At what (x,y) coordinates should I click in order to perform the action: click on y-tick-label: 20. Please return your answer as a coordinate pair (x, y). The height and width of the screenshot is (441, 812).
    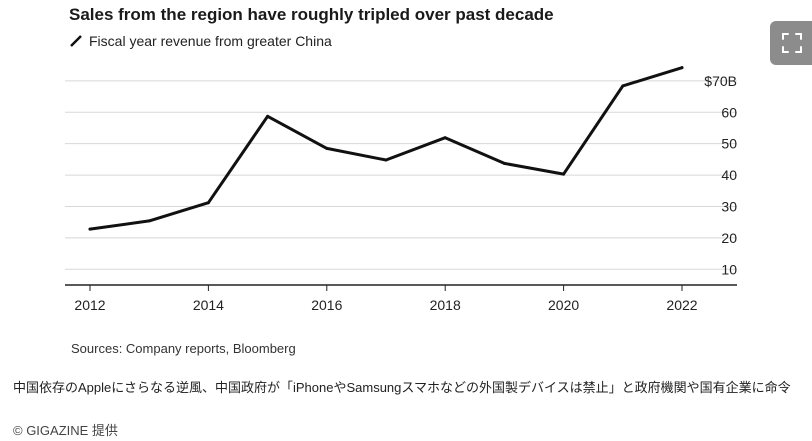
    Looking at the image, I should click on (729, 238).